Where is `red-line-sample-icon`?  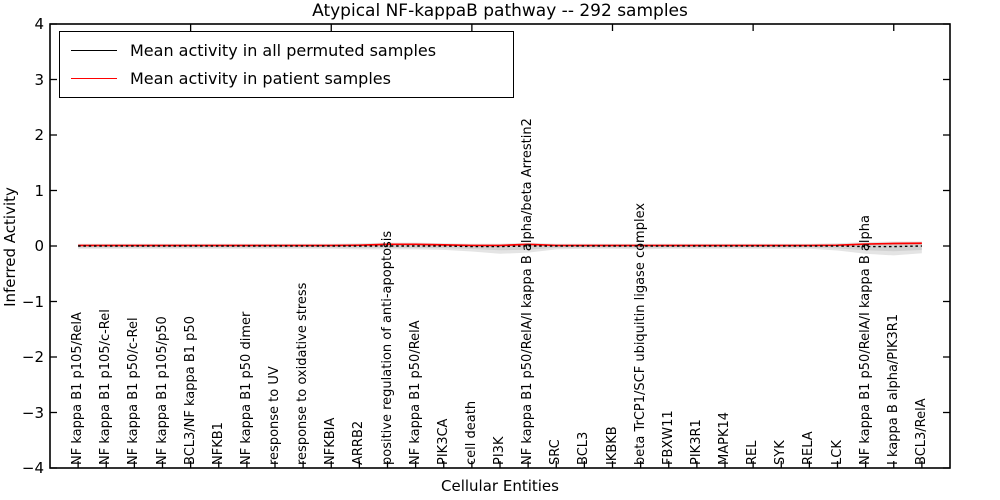 red-line-sample-icon is located at coordinates (94, 78).